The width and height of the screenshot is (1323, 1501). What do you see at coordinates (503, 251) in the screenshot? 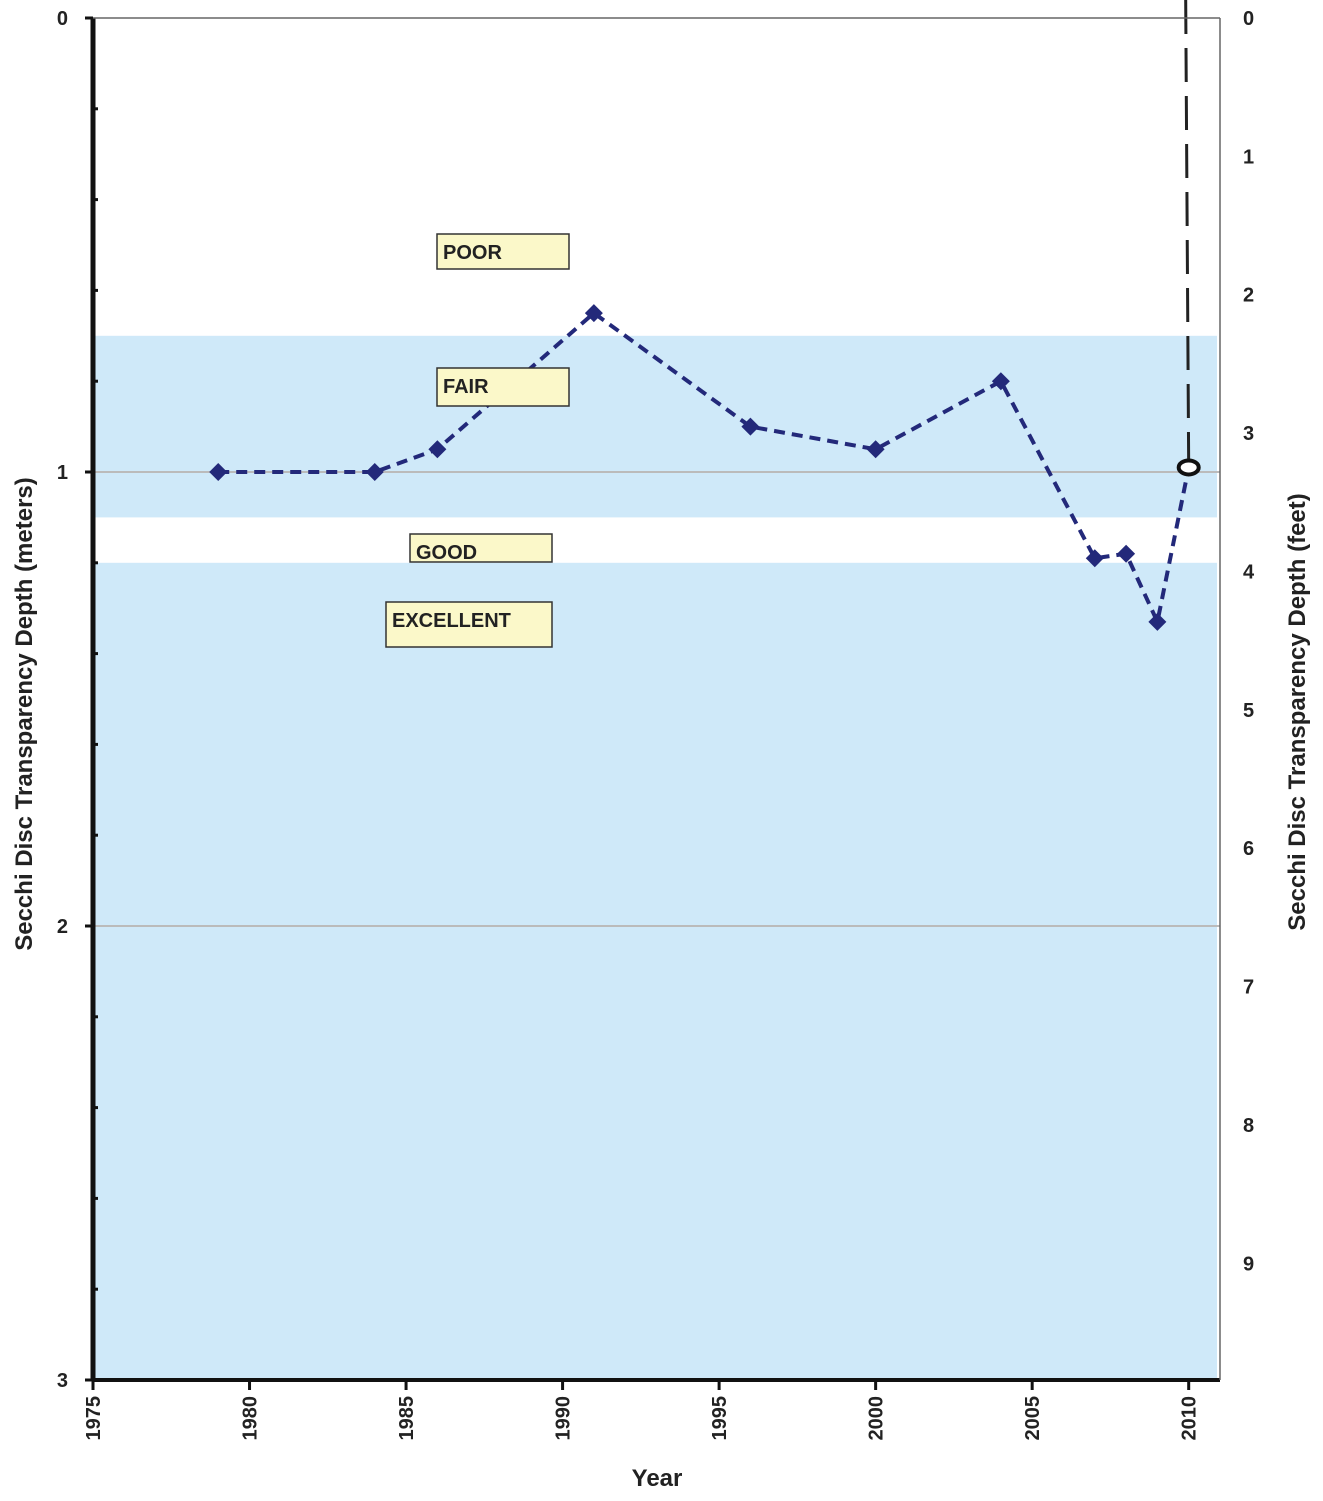
I see `band-label-box-poor` at bounding box center [503, 251].